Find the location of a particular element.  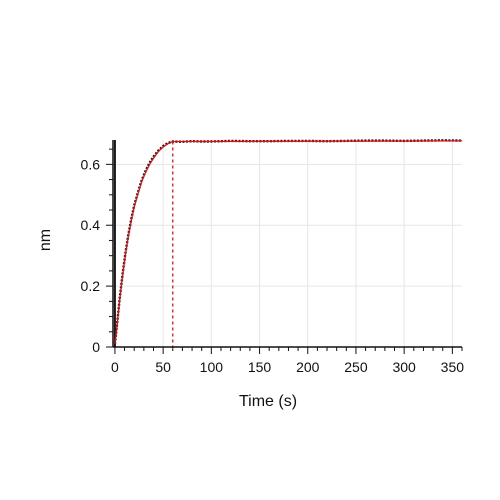

x-tick-label: 300 is located at coordinates (404, 367).